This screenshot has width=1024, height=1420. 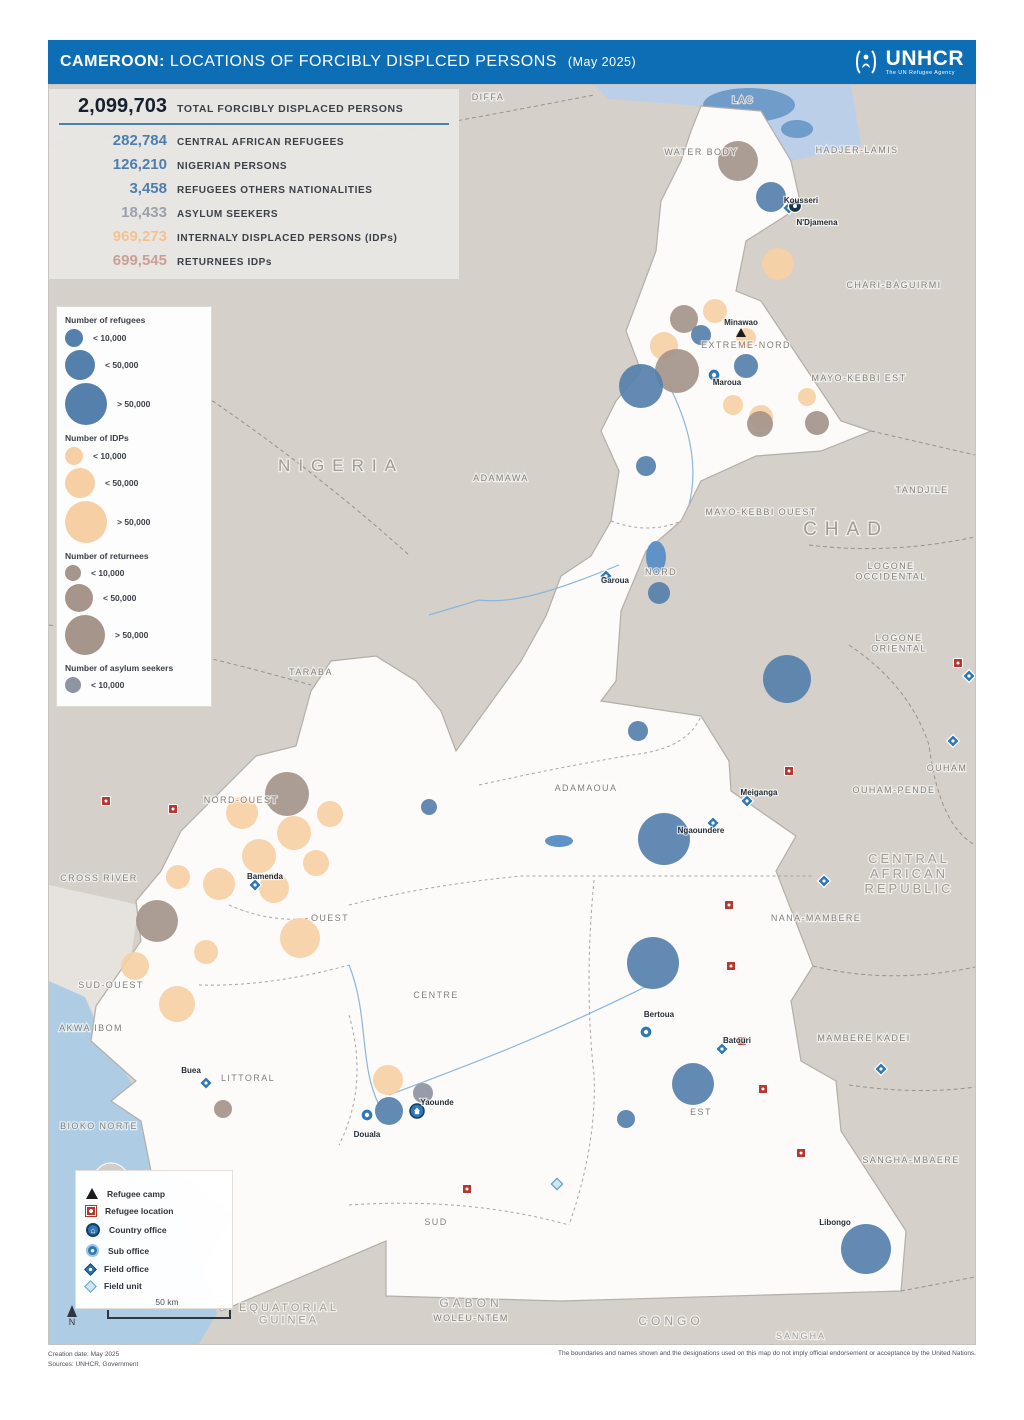 What do you see at coordinates (488, 97) in the screenshot?
I see `region-label: DIFFA` at bounding box center [488, 97].